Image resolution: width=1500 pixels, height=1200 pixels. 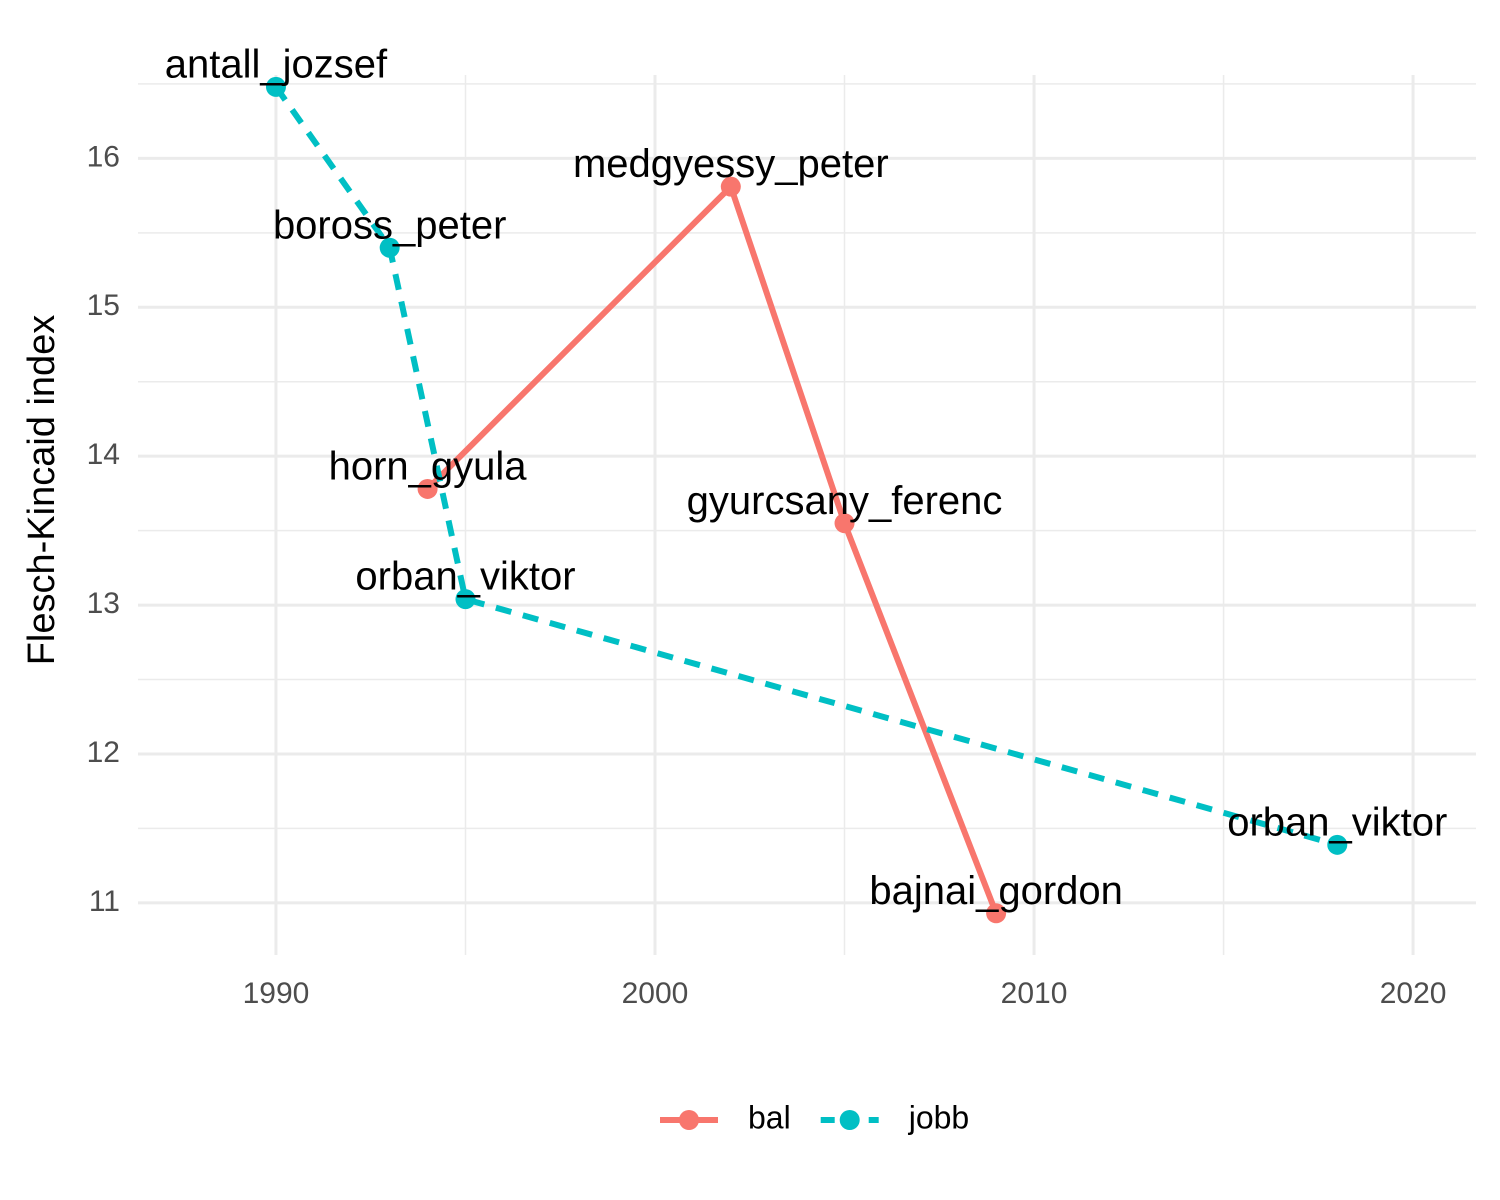 What do you see at coordinates (42, 490) in the screenshot?
I see `y-axis-title: Flesch-Kincaid index` at bounding box center [42, 490].